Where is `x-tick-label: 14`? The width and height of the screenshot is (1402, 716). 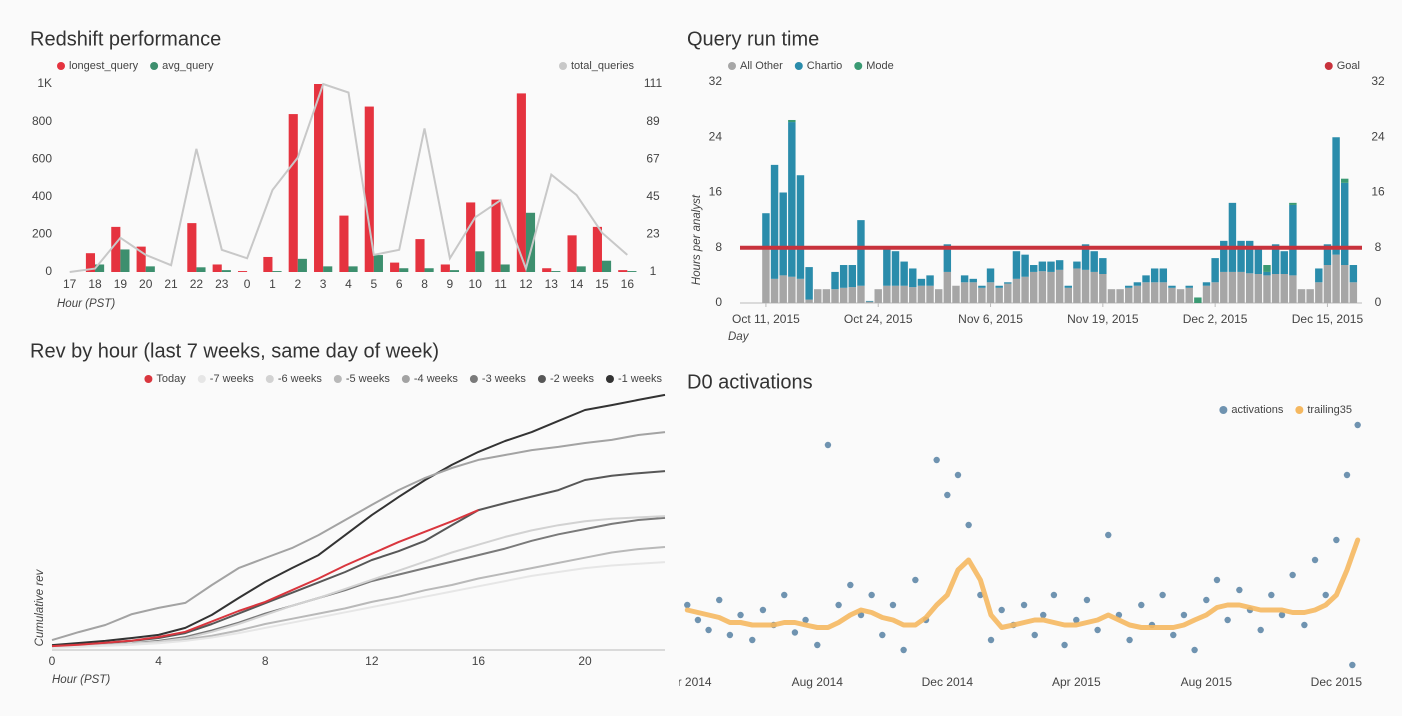 x-tick-label: 14 is located at coordinates (577, 284).